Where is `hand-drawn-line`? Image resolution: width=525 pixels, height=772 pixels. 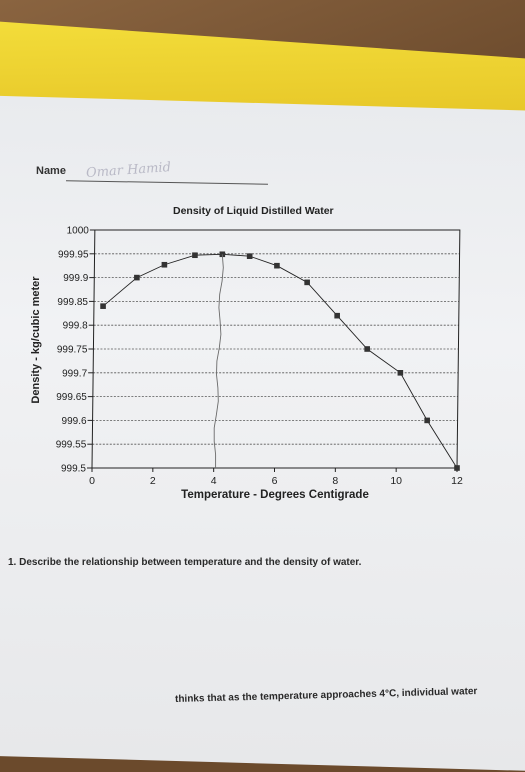 hand-drawn-line is located at coordinates (218, 361).